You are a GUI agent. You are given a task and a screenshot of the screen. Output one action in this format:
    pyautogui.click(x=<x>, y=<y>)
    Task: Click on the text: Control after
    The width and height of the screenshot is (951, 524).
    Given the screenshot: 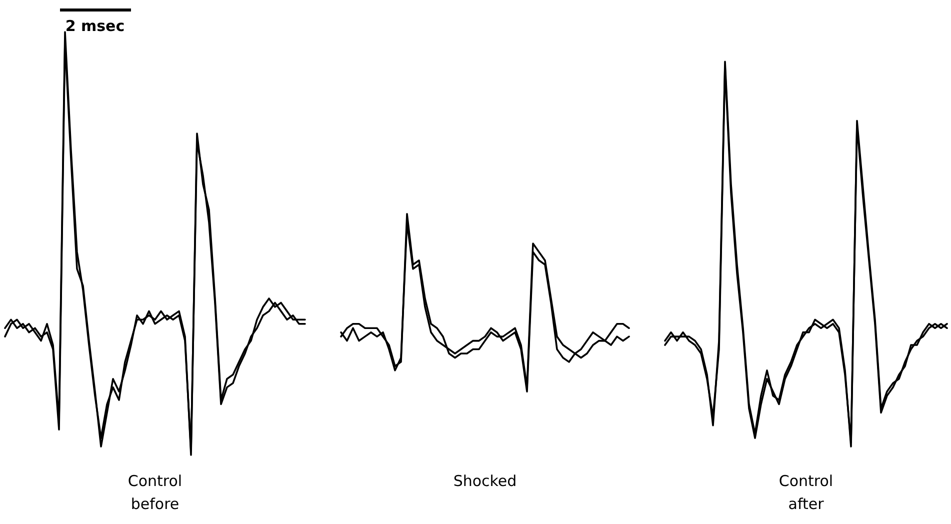 What is the action you would take?
    pyautogui.click(x=806, y=492)
    